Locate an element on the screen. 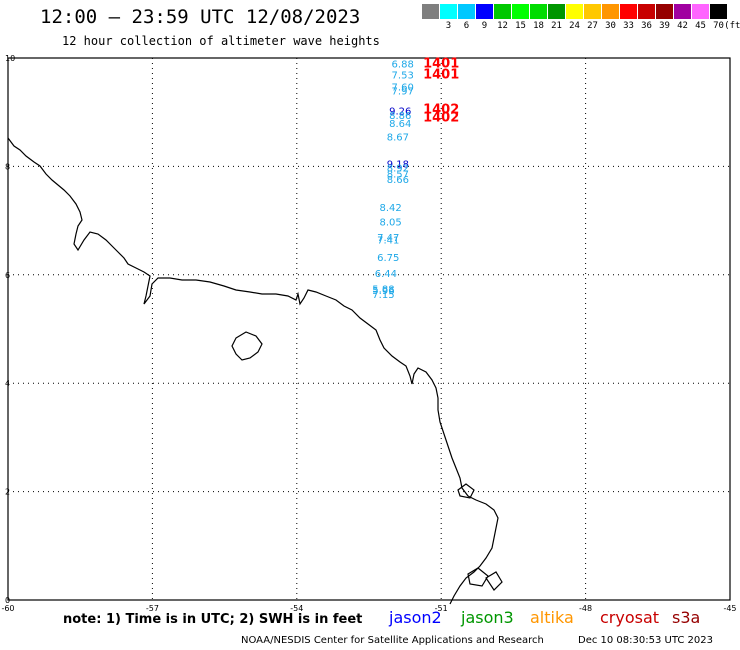 The image size is (740, 650). color-swatch-label: 9 is located at coordinates (484, 26).